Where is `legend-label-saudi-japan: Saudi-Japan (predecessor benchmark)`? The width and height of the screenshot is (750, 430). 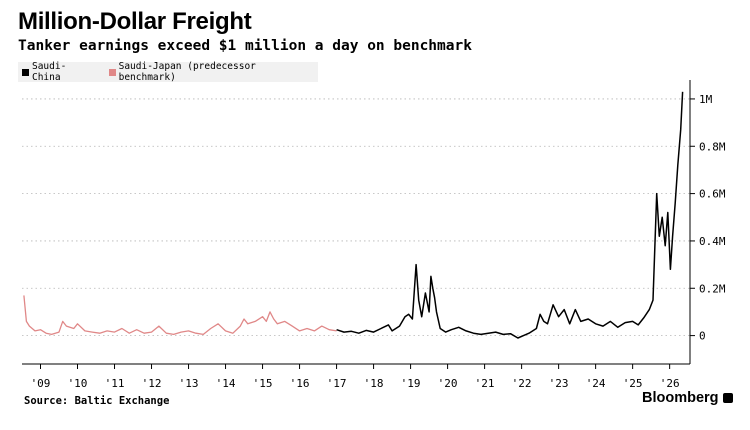 legend-label-saudi-japan: Saudi-Japan (predecessor benchmark) is located at coordinates (187, 72).